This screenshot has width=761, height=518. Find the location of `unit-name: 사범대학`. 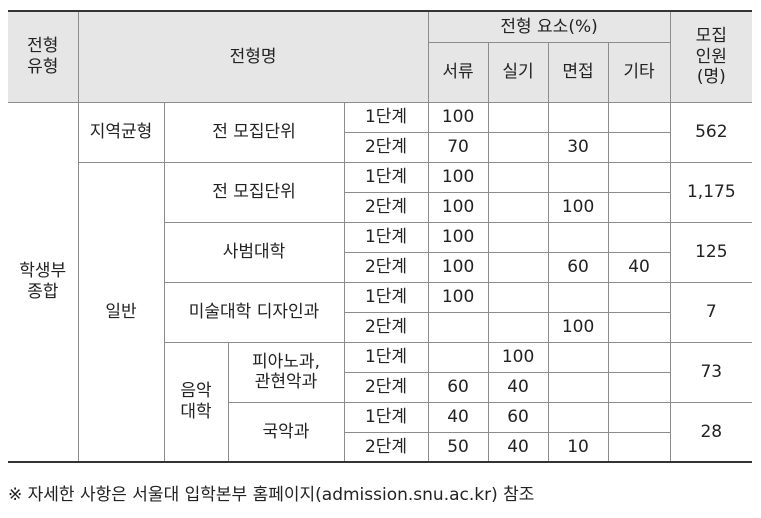

unit-name: 사범대학 is located at coordinates (254, 252).